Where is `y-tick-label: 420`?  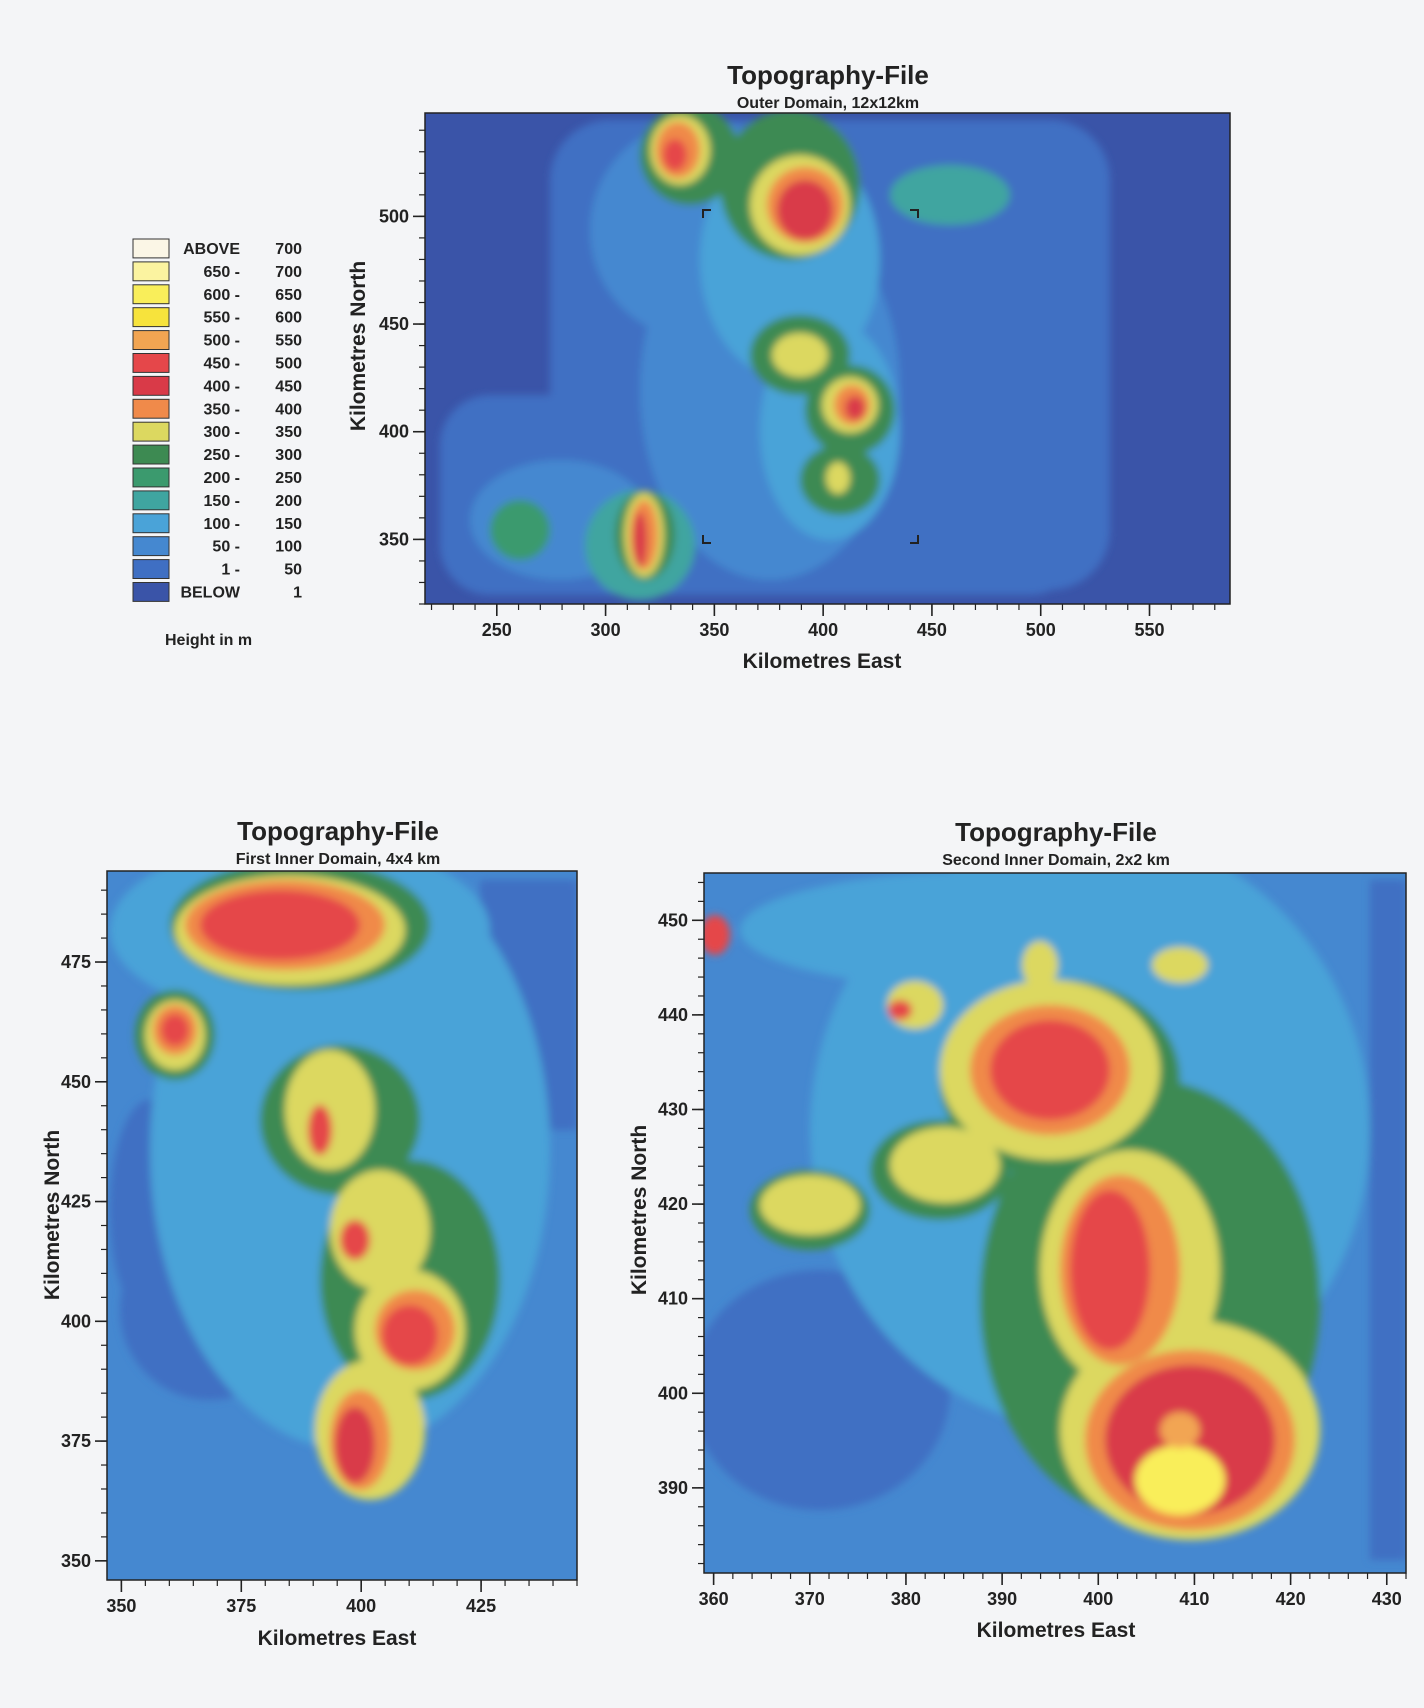 y-tick-label: 420 is located at coordinates (673, 1204).